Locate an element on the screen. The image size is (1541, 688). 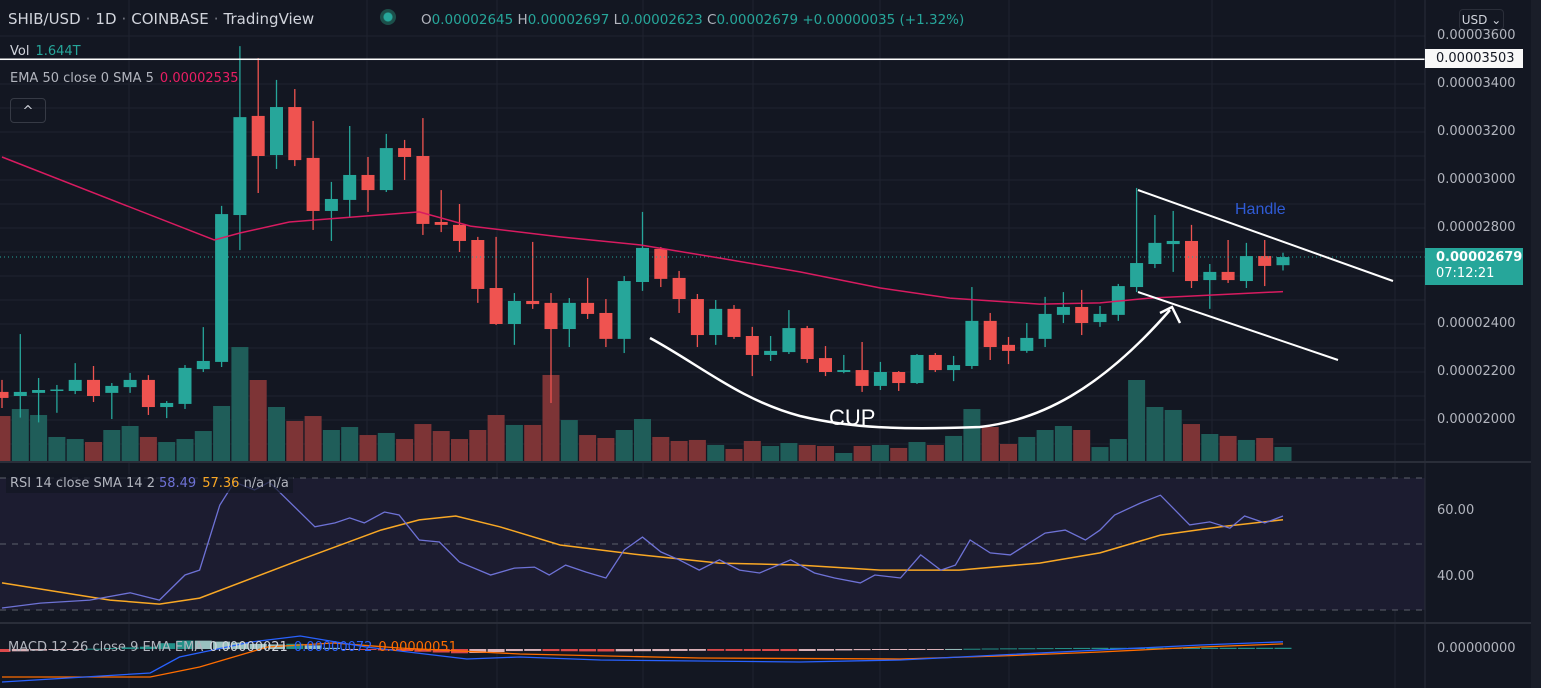
volume-legend: Vol 1.644T is located at coordinates (45, 51).